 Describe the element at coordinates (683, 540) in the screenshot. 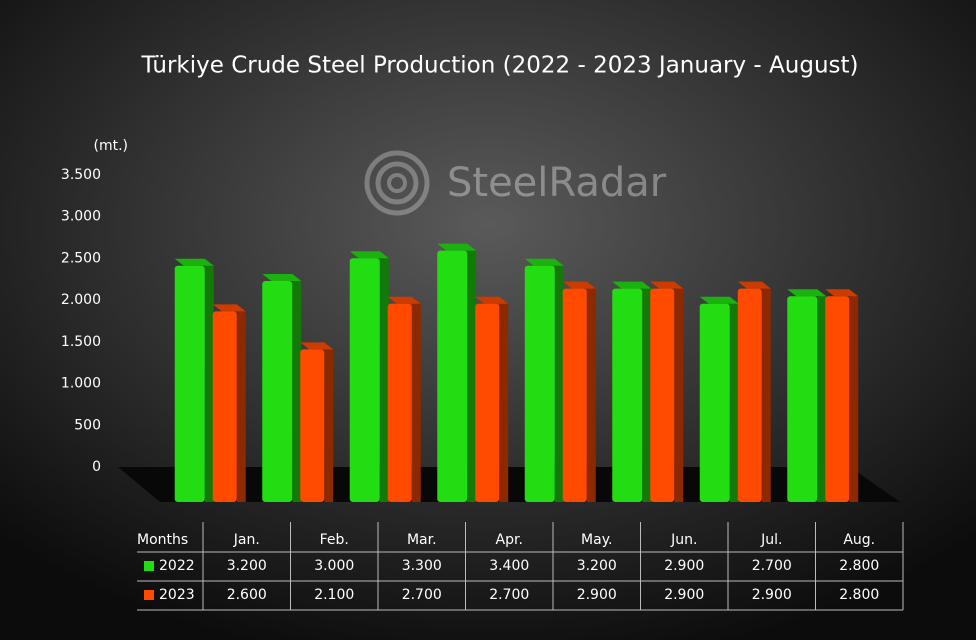

I see `x-category-label: Jun.` at that location.